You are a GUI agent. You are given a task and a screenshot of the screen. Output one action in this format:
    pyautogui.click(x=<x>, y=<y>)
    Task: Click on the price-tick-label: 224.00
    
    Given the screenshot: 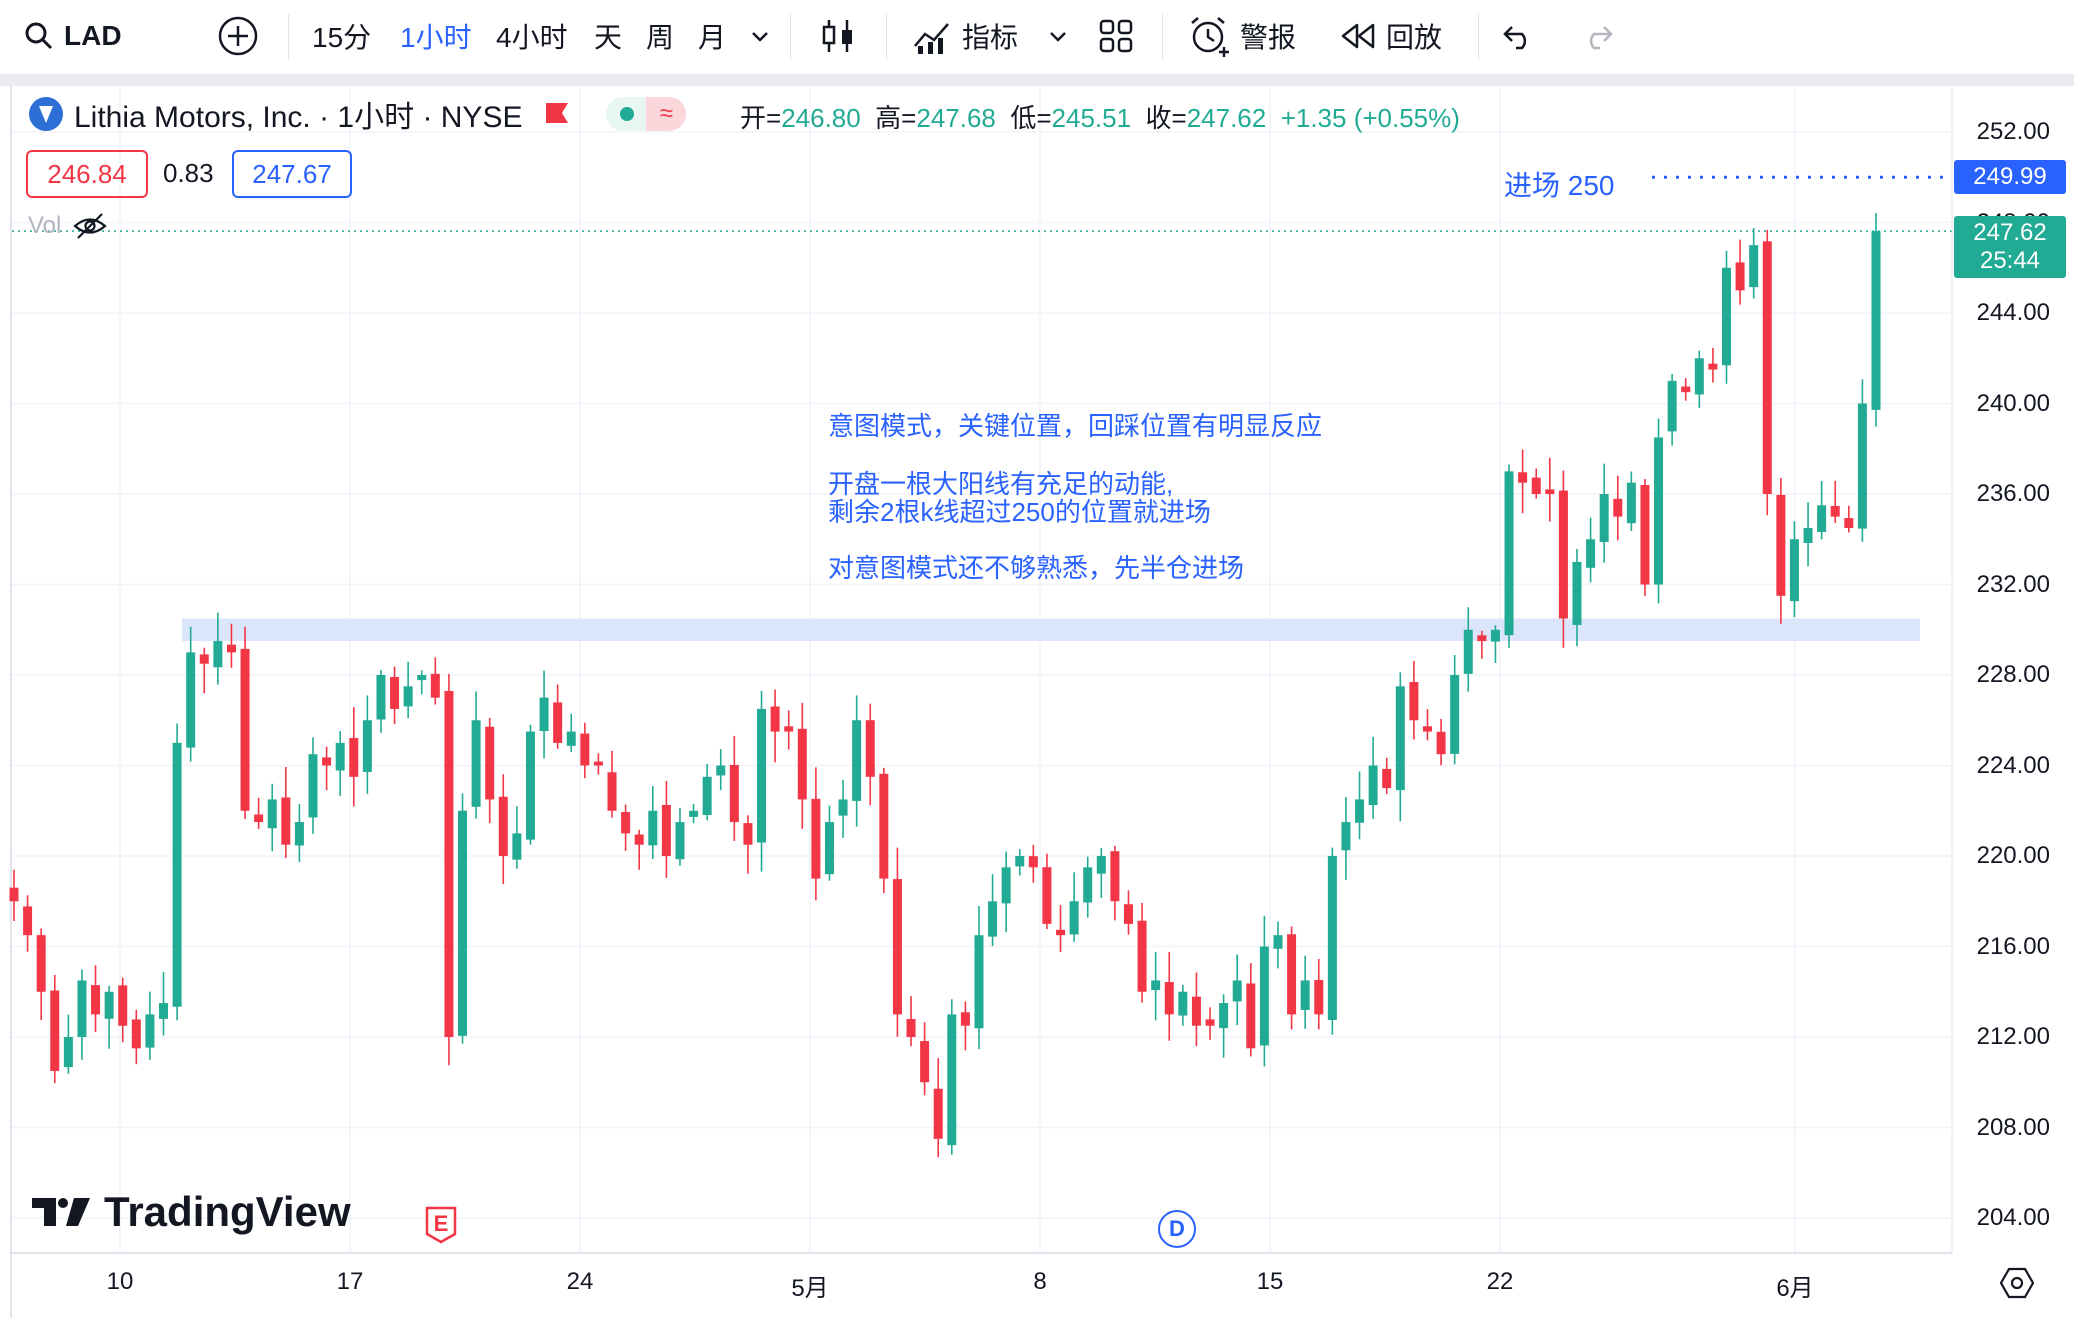 What is the action you would take?
    pyautogui.click(x=2013, y=765)
    